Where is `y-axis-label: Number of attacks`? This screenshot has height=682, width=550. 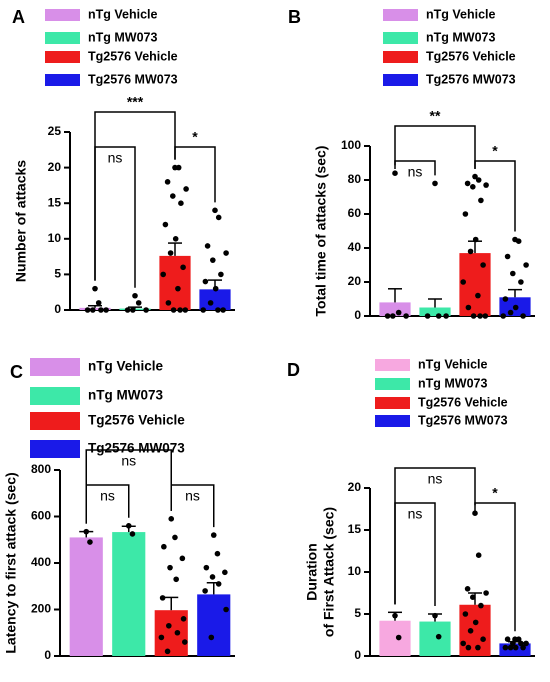 y-axis-label: Number of attacks is located at coordinates (21, 221).